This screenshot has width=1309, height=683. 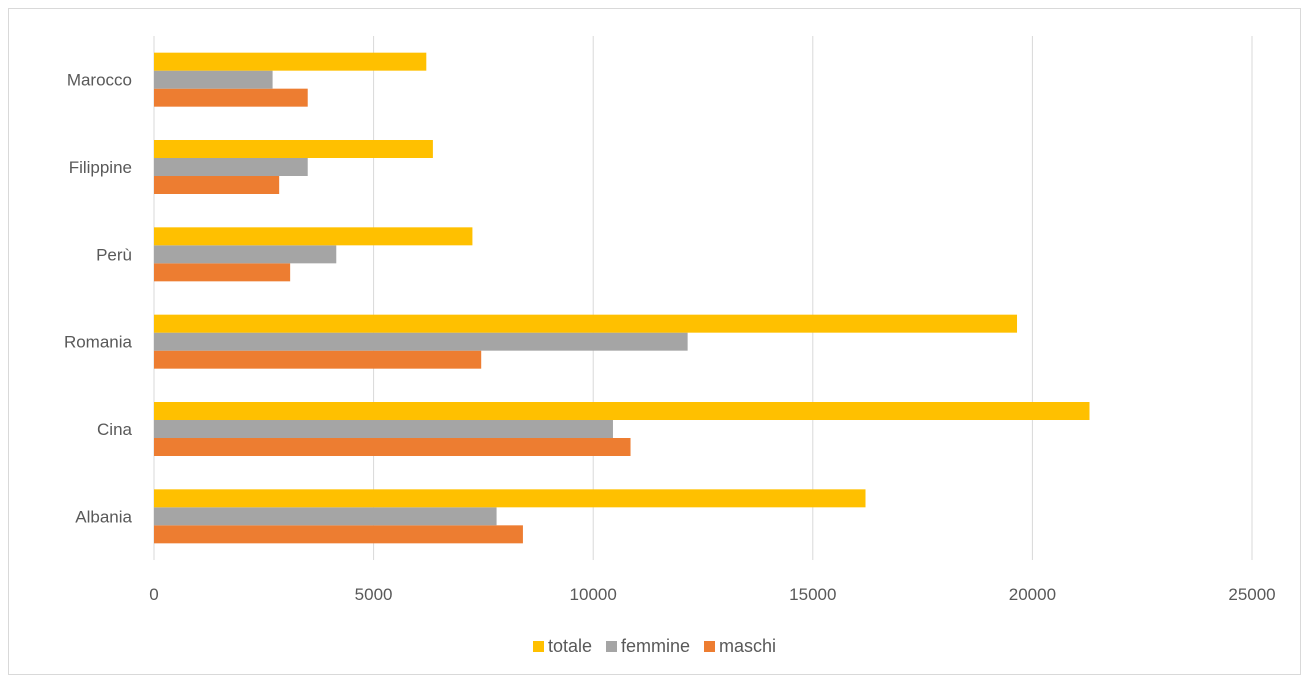 I want to click on bar-maschi-marocco, so click(x=231, y=97).